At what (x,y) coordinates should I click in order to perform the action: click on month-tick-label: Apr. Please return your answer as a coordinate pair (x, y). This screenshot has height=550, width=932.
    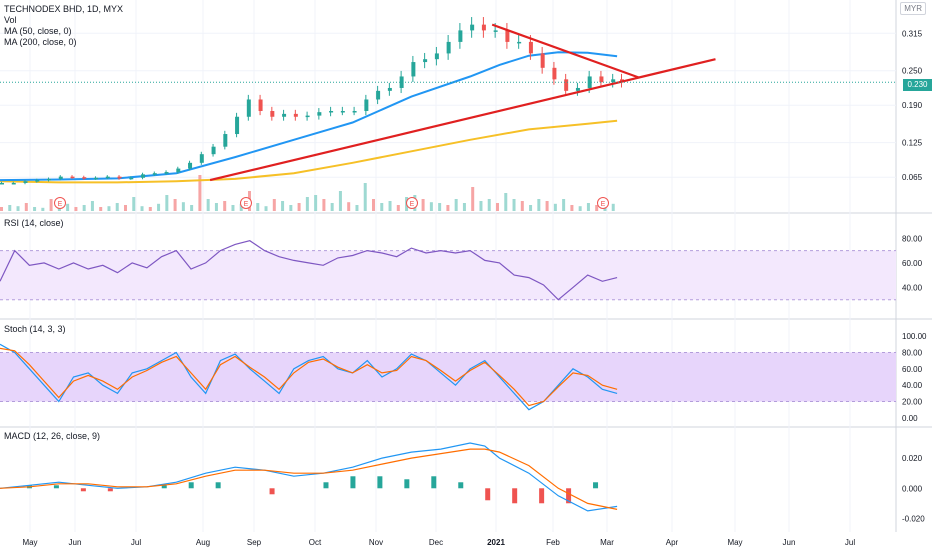
    Looking at the image, I should click on (672, 542).